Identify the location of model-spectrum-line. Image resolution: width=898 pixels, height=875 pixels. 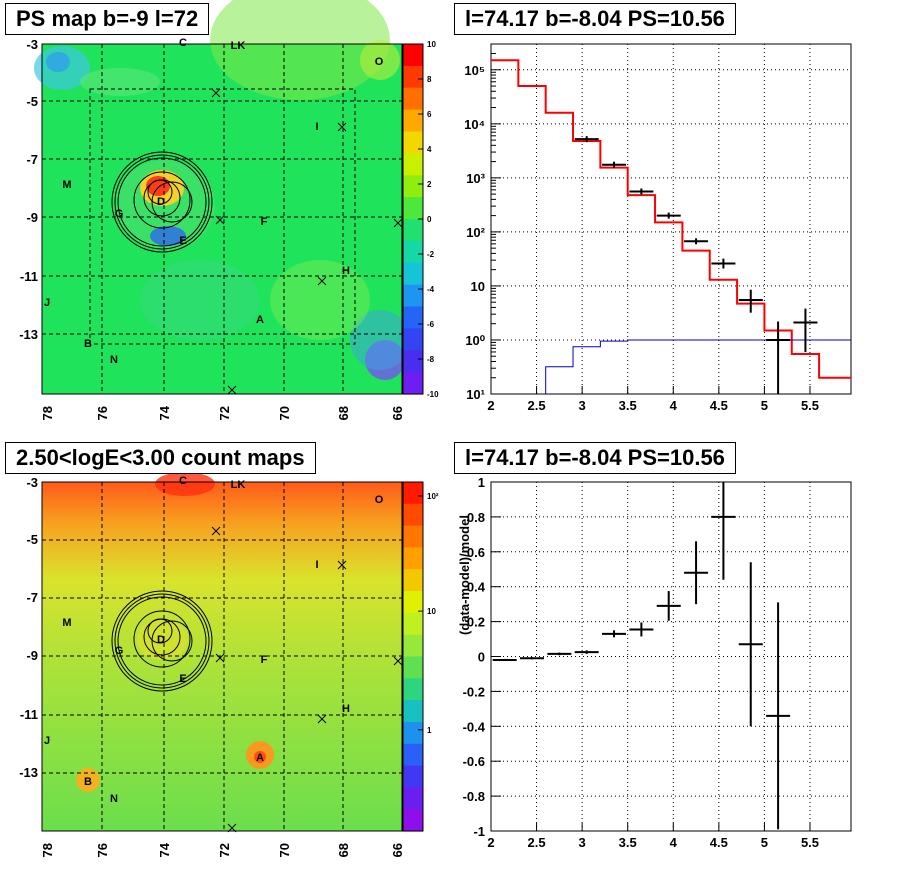
(671, 219).